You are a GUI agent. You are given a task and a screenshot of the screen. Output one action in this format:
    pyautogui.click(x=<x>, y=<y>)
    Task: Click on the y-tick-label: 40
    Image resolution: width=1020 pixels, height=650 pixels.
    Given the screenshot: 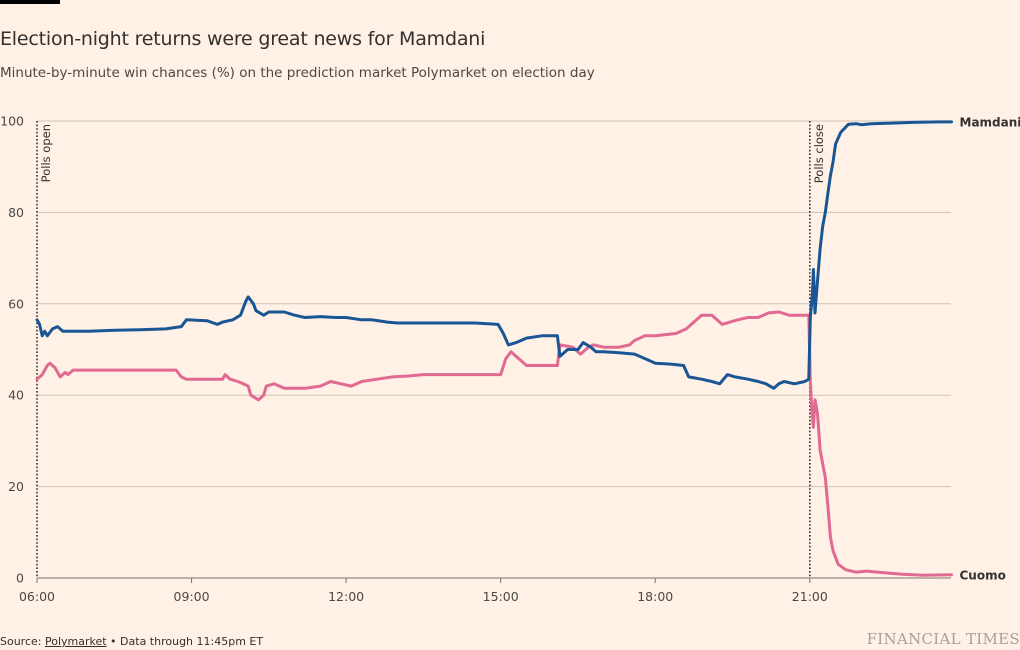 What is the action you would take?
    pyautogui.click(x=16, y=395)
    